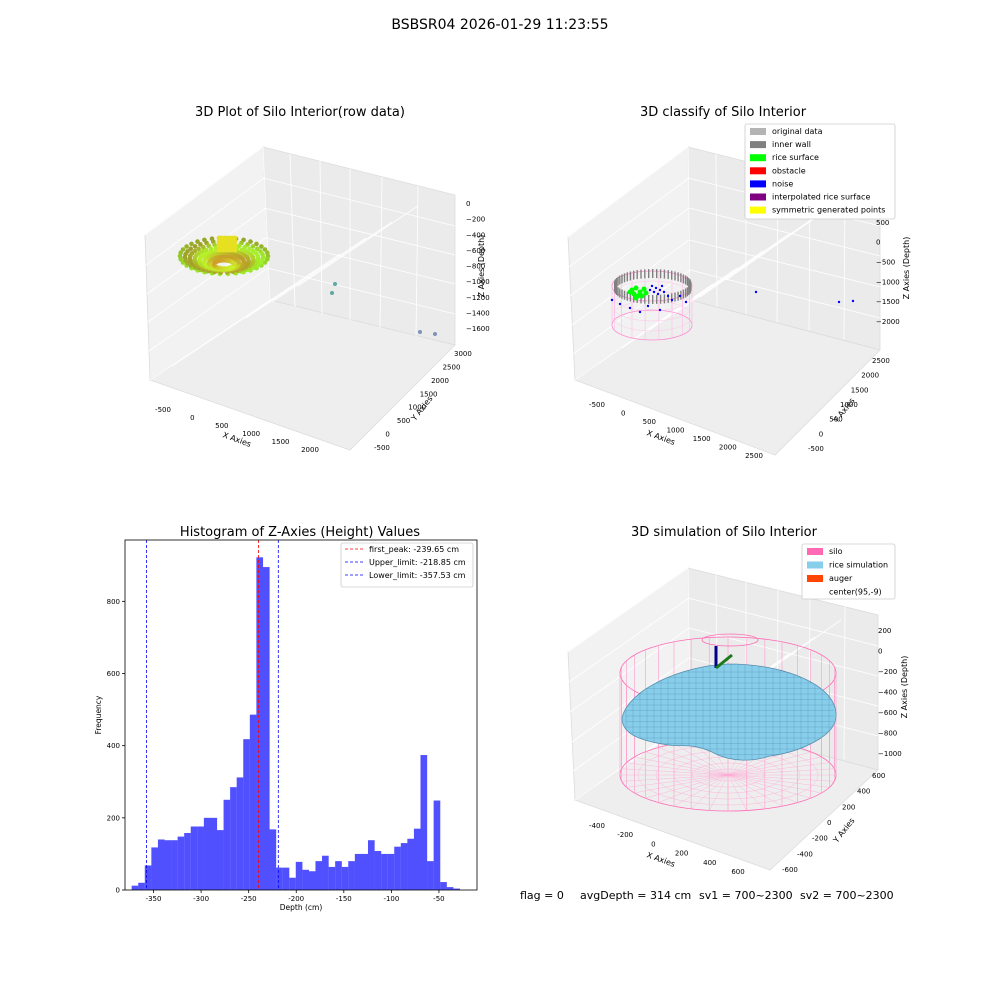 This screenshot has height=1000, width=1000. Describe the element at coordinates (890, 754) in the screenshot. I see `simulation-z-tick: −1000` at that location.